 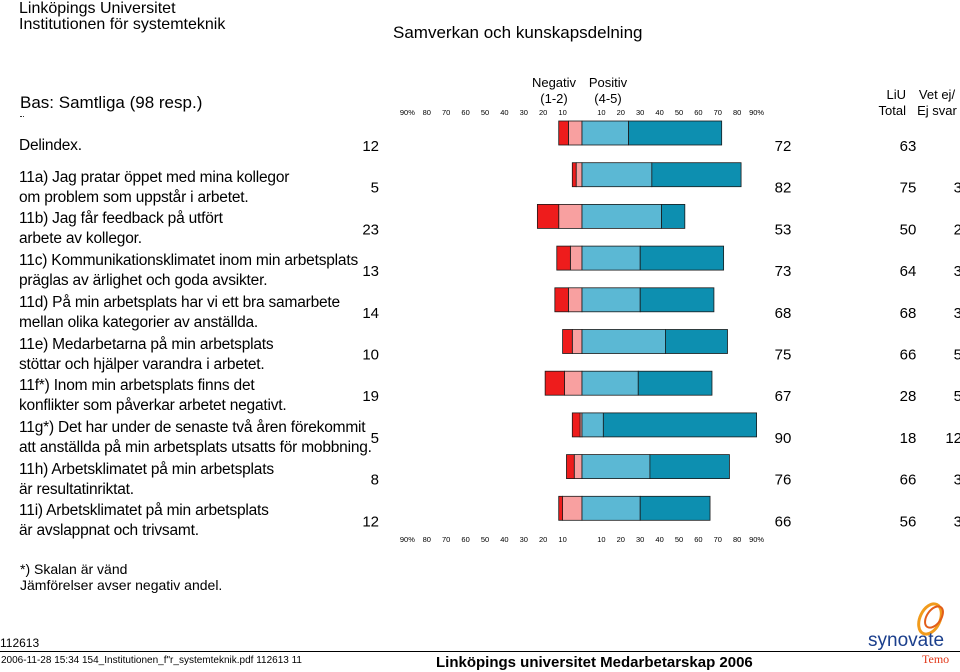 I want to click on axis-tick-top-right: 40, so click(x=659, y=112).